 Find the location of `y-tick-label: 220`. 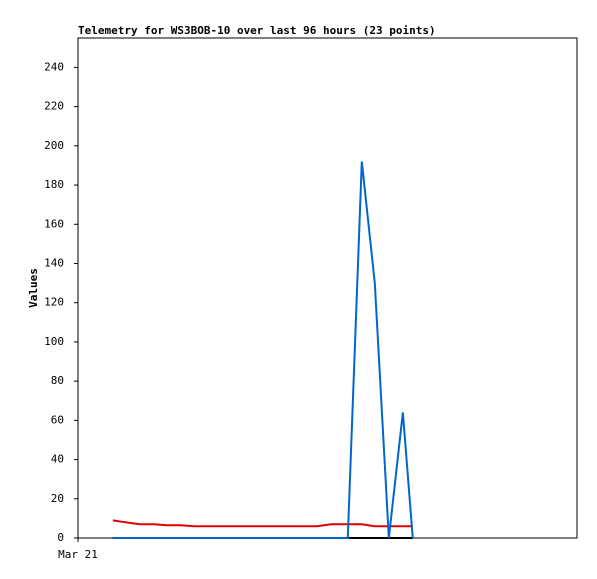

y-tick-label: 220 is located at coordinates (54, 106).